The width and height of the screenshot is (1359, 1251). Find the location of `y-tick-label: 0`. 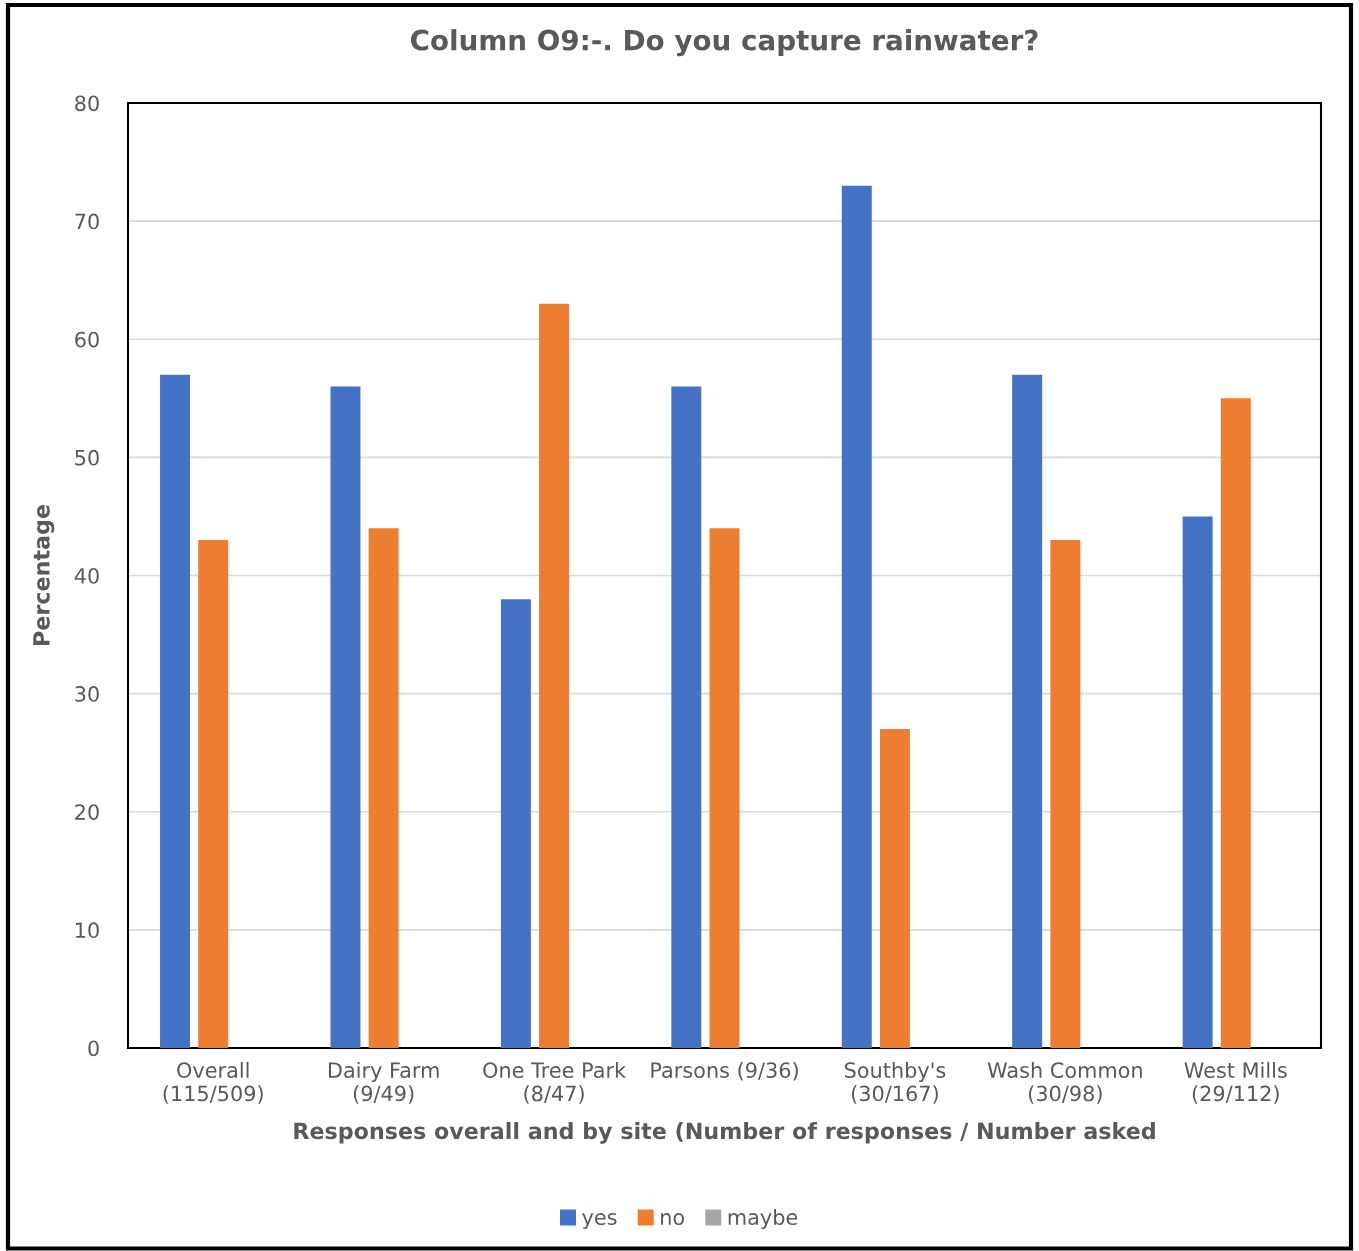

y-tick-label: 0 is located at coordinates (93, 1048).